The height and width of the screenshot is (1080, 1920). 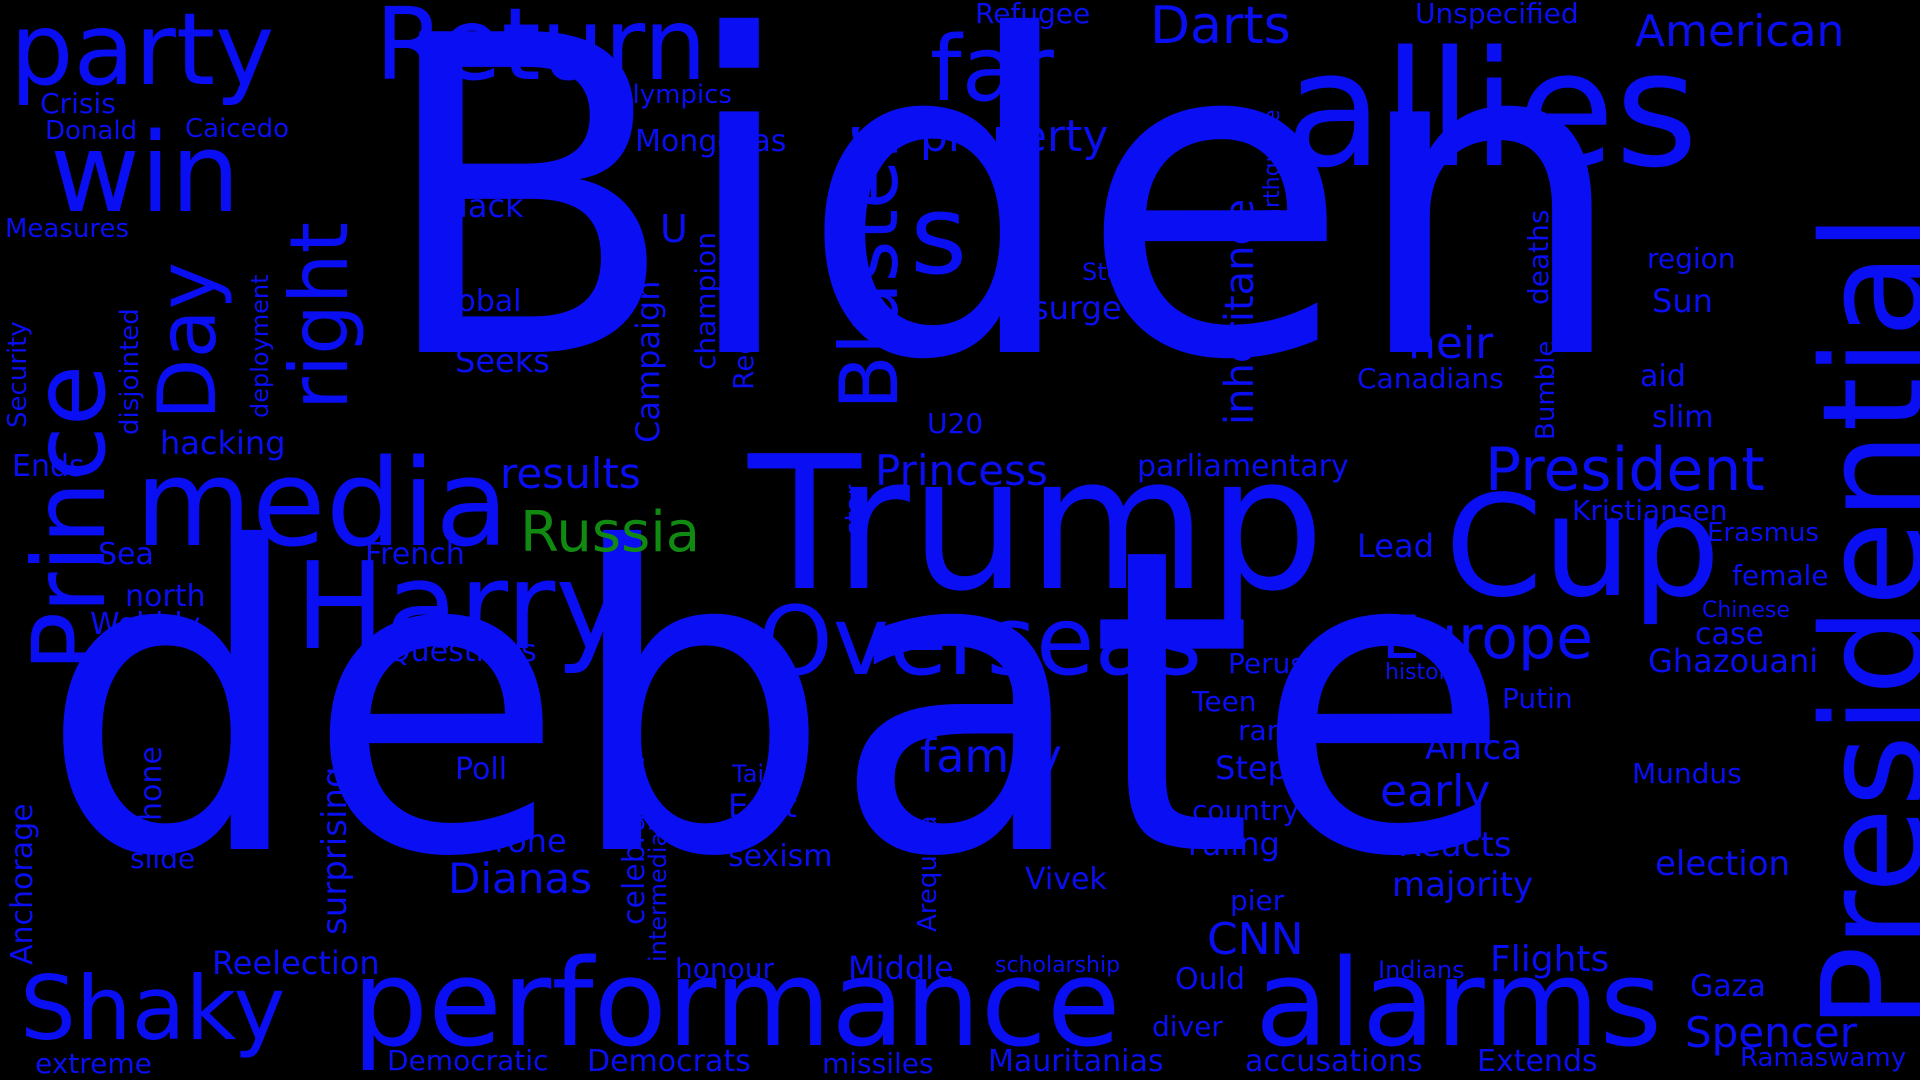 What do you see at coordinates (1497, 15) in the screenshot?
I see `word-unspecified: Unspecified` at bounding box center [1497, 15].